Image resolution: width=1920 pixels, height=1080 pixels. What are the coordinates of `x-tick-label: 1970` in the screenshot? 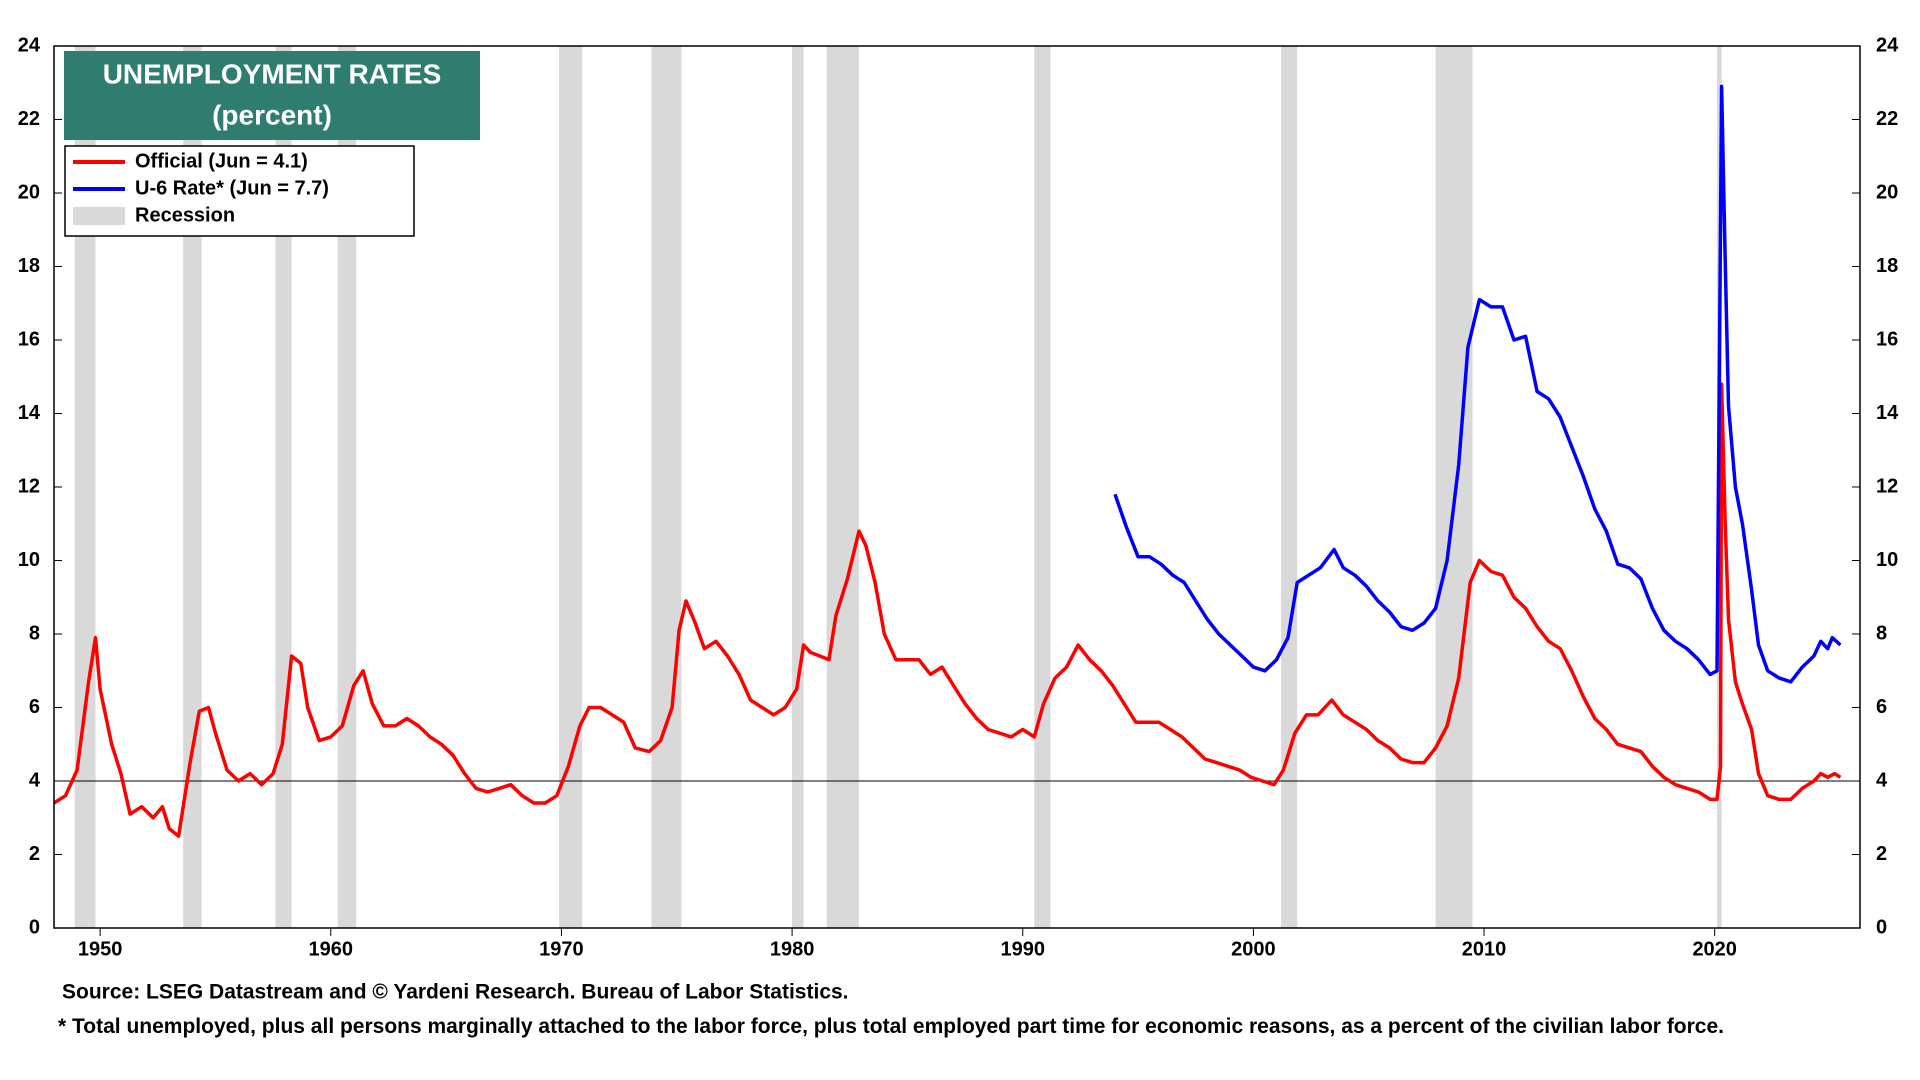 It's located at (561, 949).